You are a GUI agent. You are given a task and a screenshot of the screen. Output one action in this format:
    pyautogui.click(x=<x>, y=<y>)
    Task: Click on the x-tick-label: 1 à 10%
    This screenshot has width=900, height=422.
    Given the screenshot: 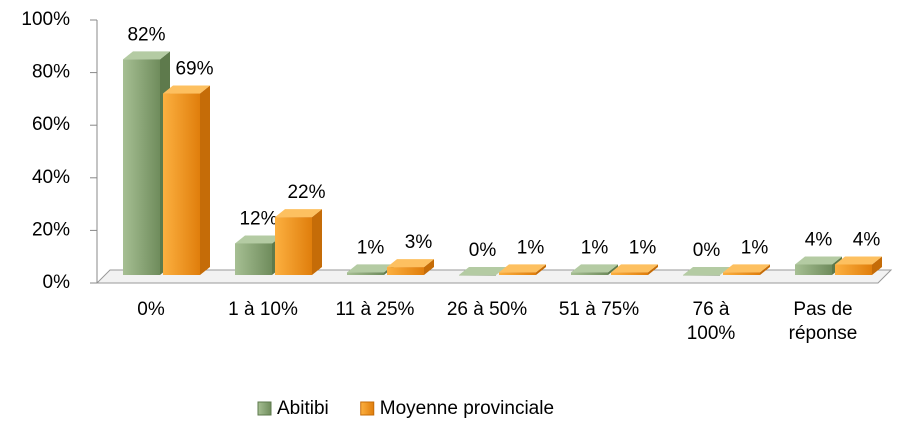 What is the action you would take?
    pyautogui.click(x=263, y=309)
    